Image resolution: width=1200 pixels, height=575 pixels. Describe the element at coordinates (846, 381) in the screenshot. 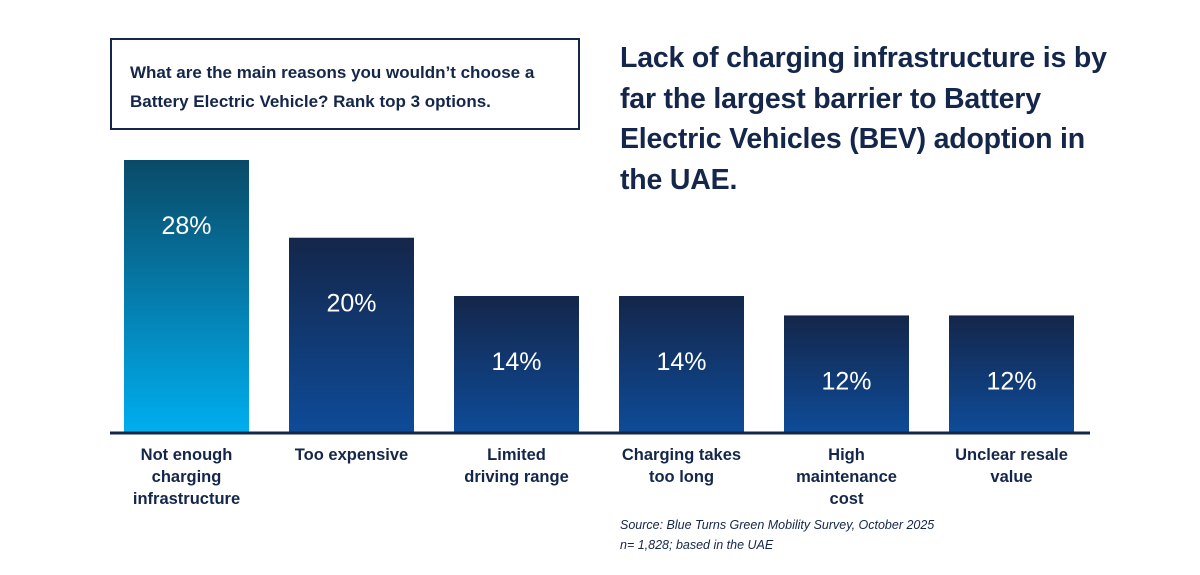

I see `bar-value-label-5: 12%` at that location.